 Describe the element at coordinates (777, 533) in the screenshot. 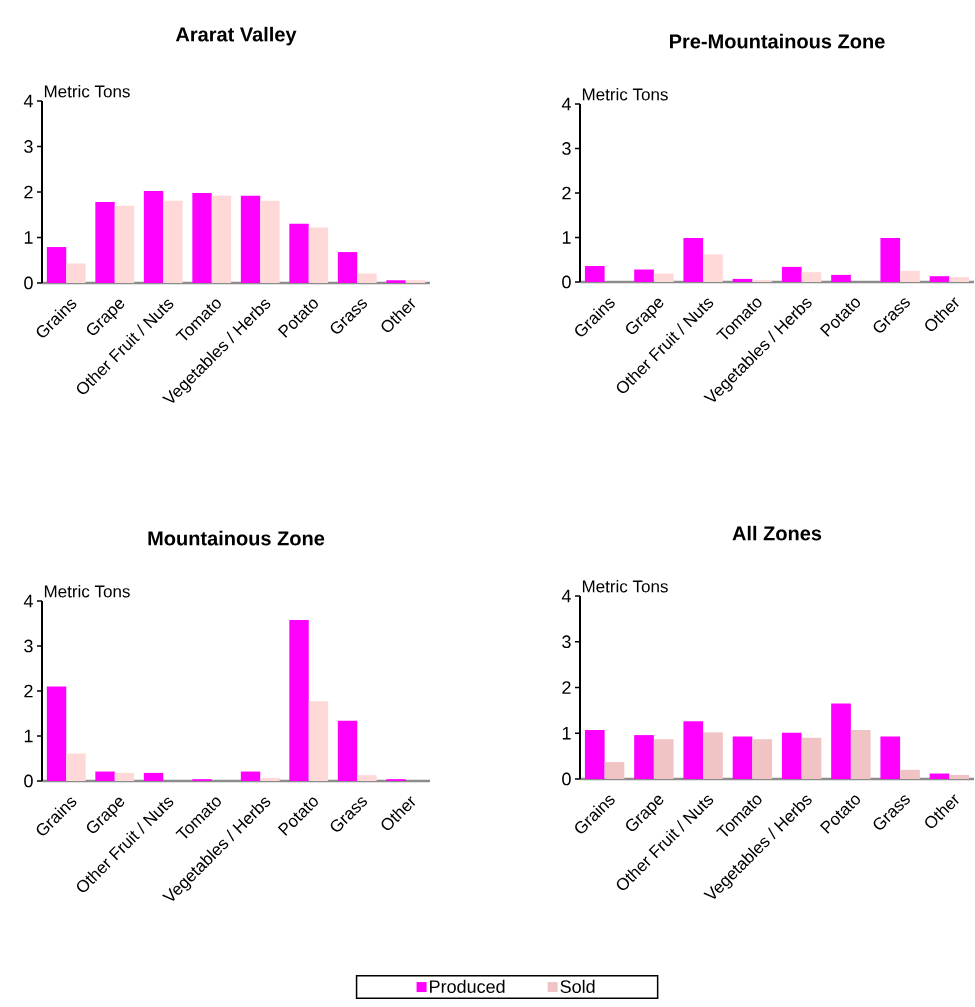

I see `chart-title: All Zones` at that location.